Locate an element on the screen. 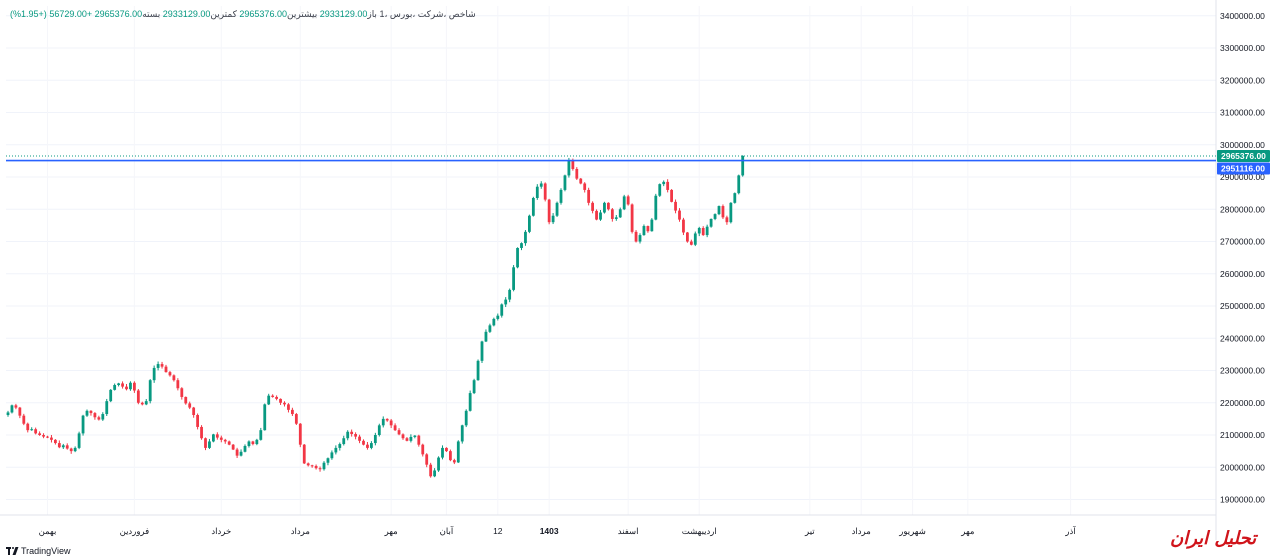 Image resolution: width=1276 pixels, height=560 pixels. legend-high: 2965376.00 is located at coordinates (263, 14).